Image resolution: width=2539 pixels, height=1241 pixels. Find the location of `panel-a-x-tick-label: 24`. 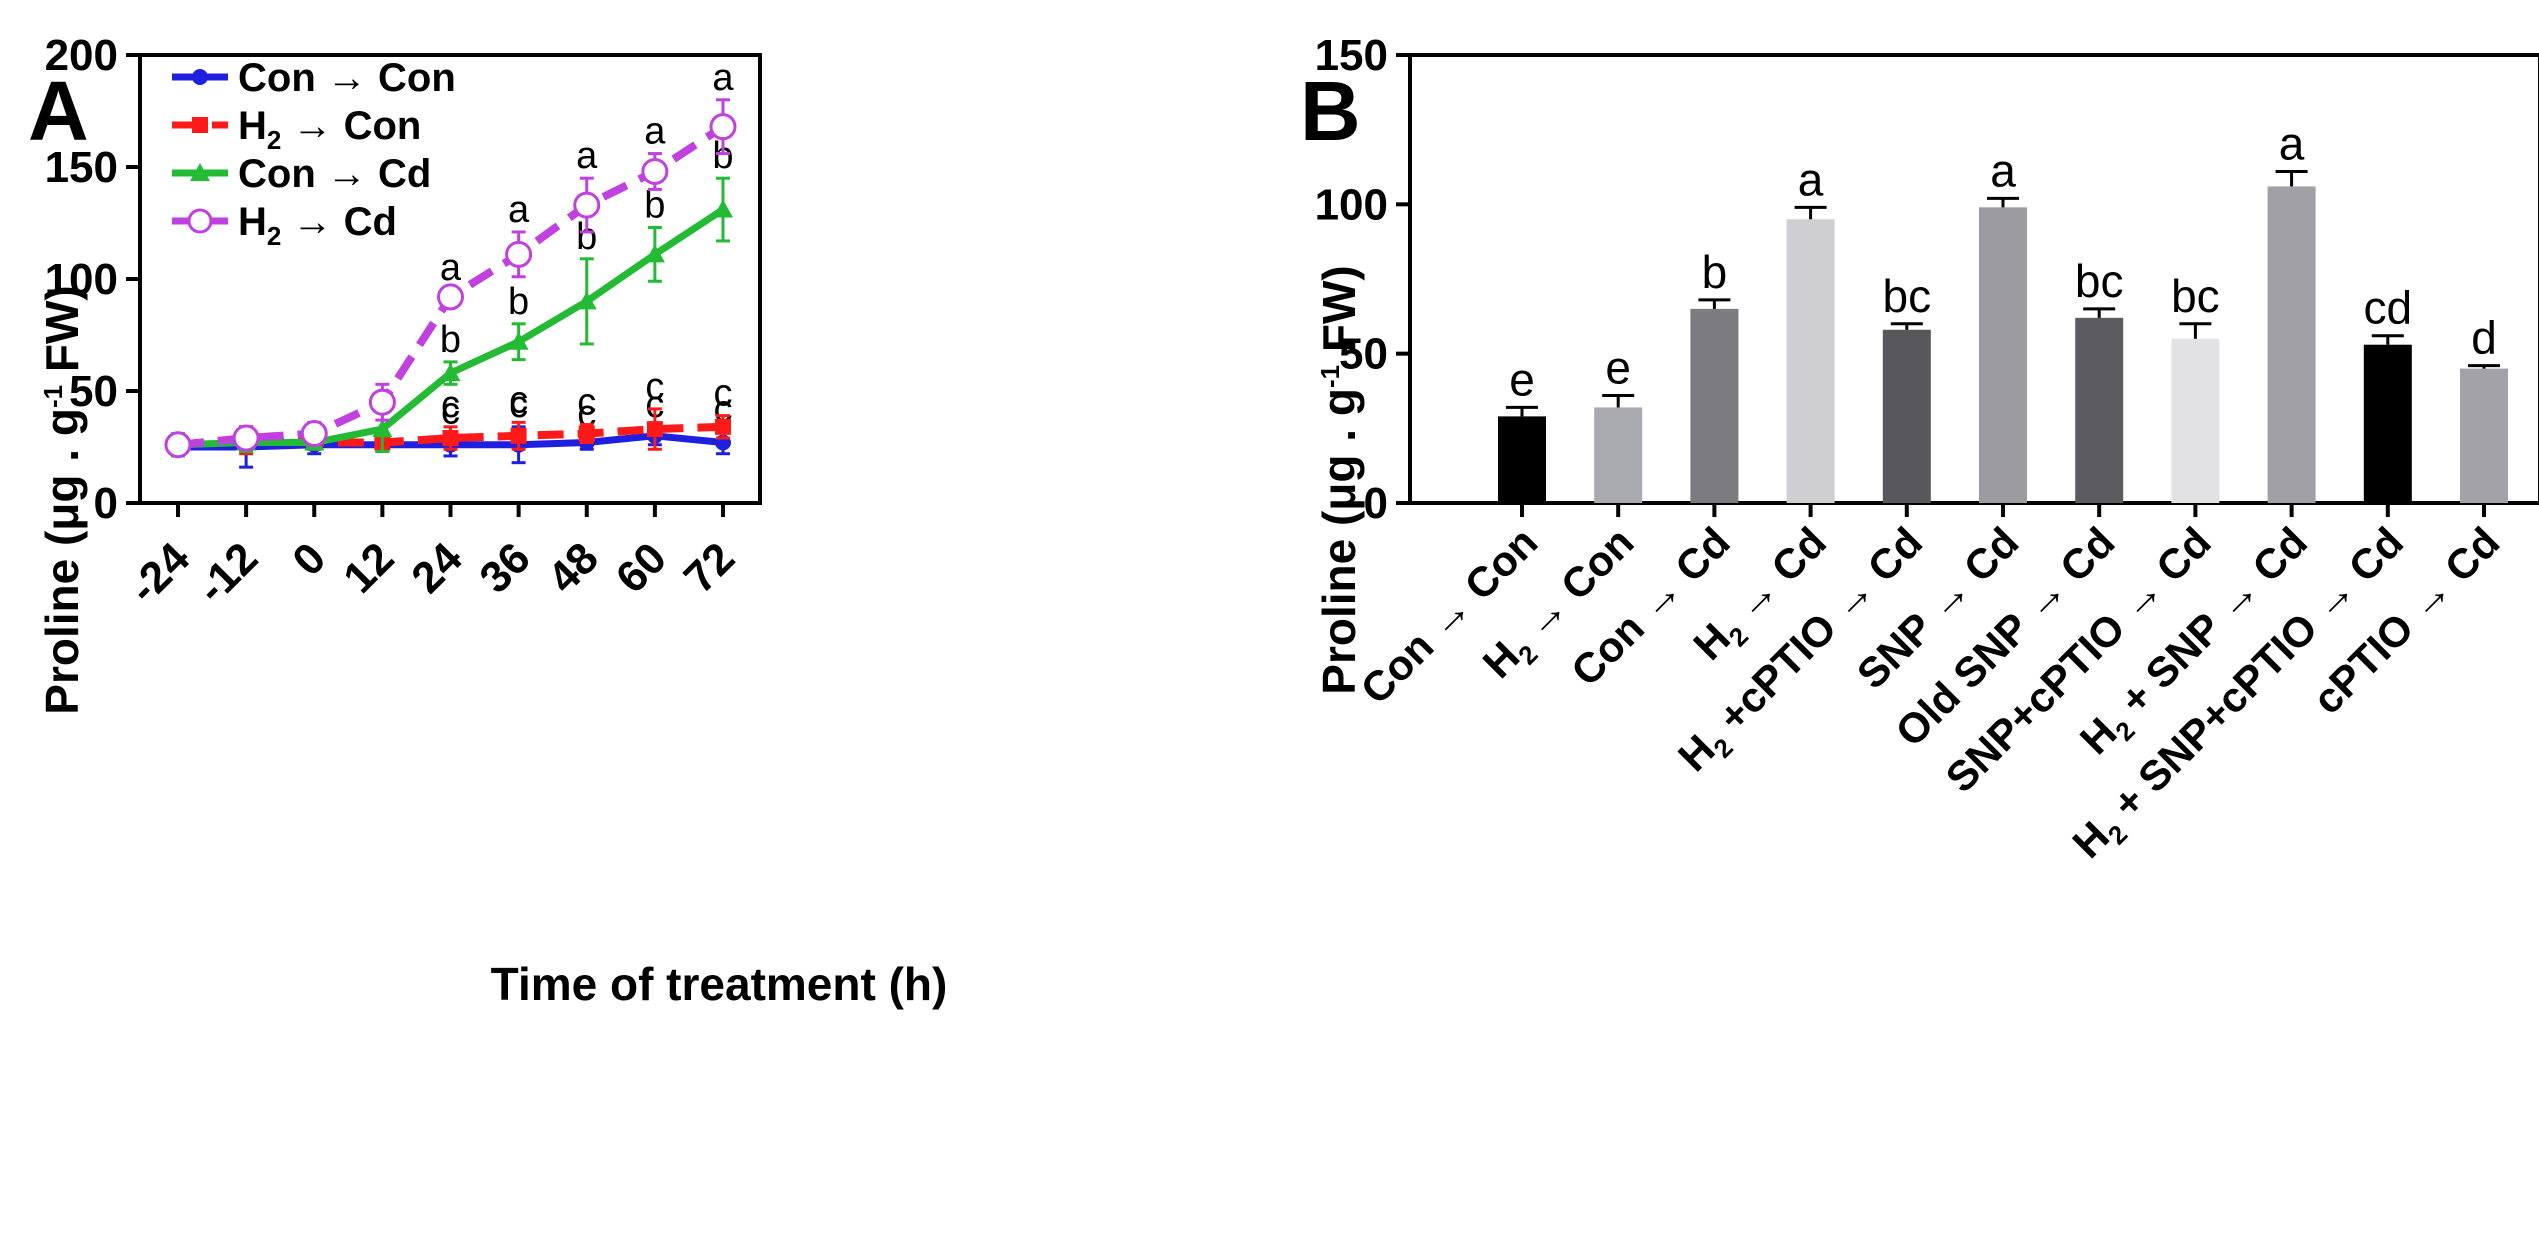

panel-a-x-tick-label: 24 is located at coordinates (437, 568).